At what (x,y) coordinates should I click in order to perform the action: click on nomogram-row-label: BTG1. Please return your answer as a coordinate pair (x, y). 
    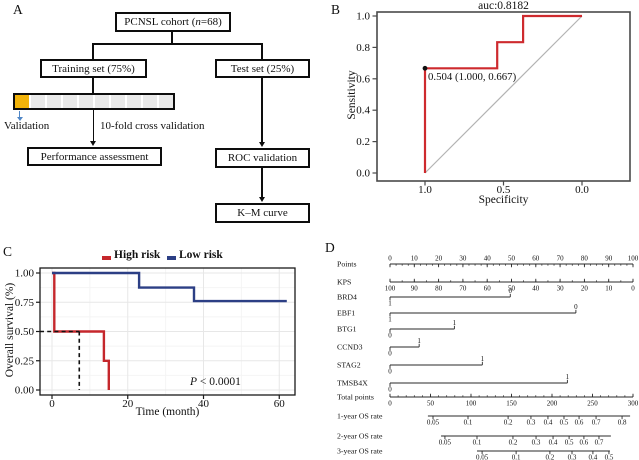
    Looking at the image, I should click on (347, 329).